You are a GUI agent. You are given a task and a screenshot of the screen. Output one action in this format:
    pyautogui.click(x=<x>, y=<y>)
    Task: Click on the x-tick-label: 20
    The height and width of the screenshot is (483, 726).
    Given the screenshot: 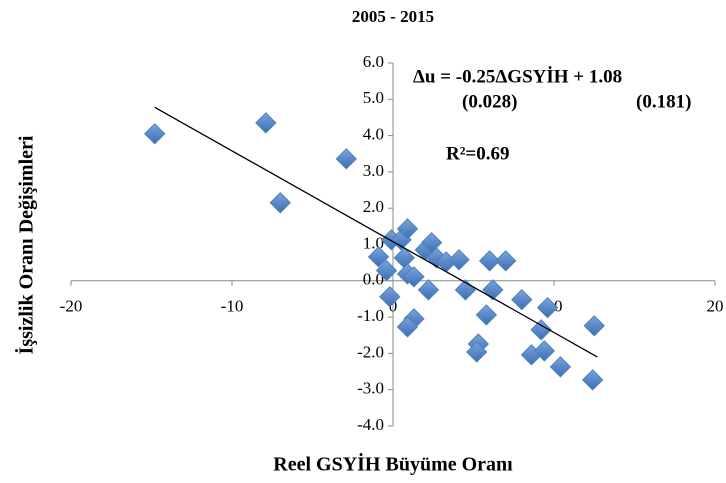 What is the action you would take?
    pyautogui.click(x=715, y=306)
    